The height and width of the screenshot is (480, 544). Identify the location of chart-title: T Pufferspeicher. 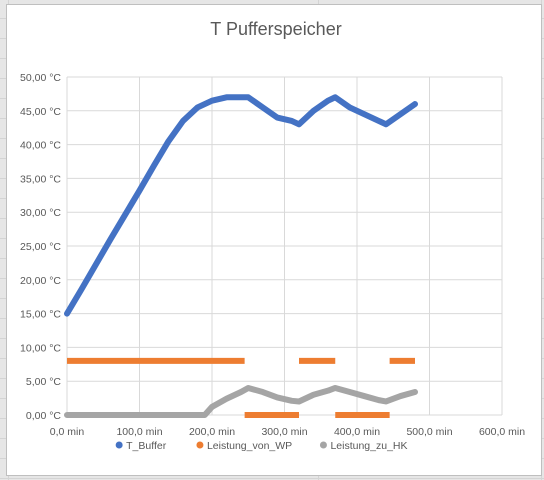
(275, 29).